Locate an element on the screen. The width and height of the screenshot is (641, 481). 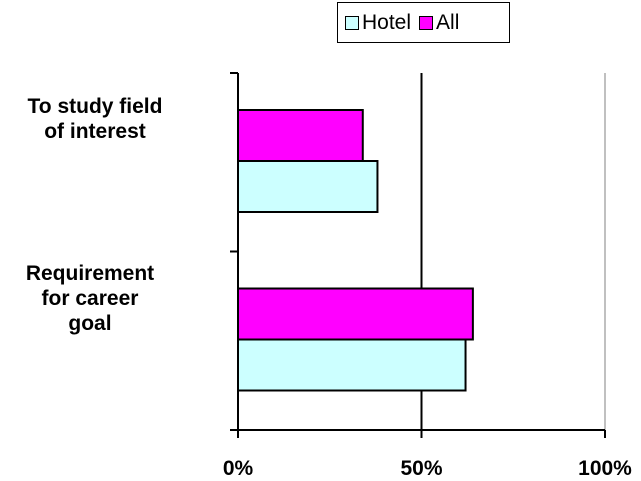
legend: Hotel All is located at coordinates (423, 22).